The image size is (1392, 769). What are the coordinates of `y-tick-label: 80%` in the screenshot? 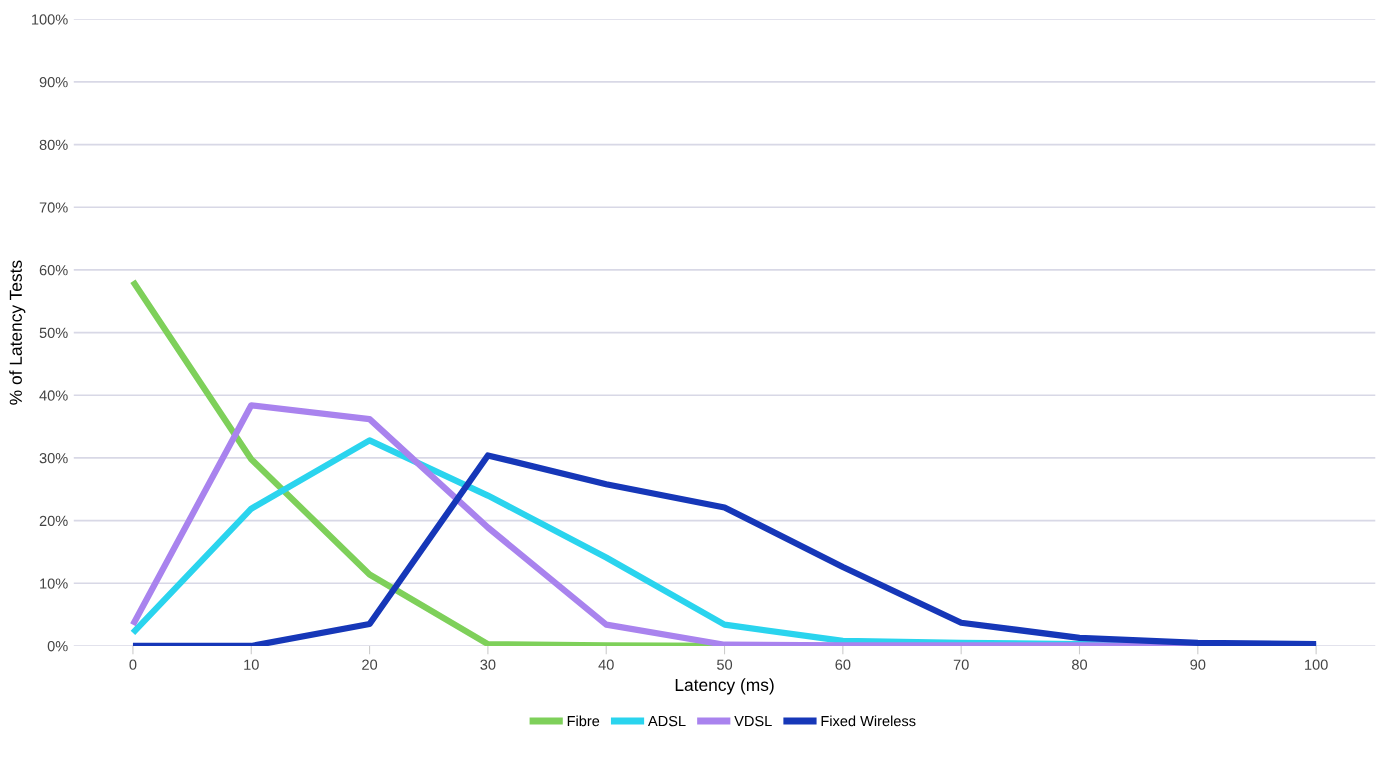 It's located at (53, 144).